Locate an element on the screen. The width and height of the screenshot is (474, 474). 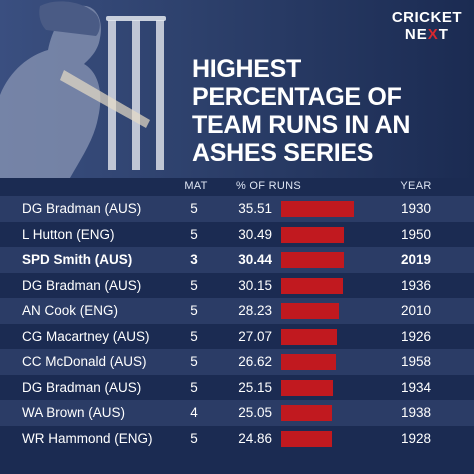
table-row: CC McDonald (AUS) 5 26.62 1958 is located at coordinates (237, 362).